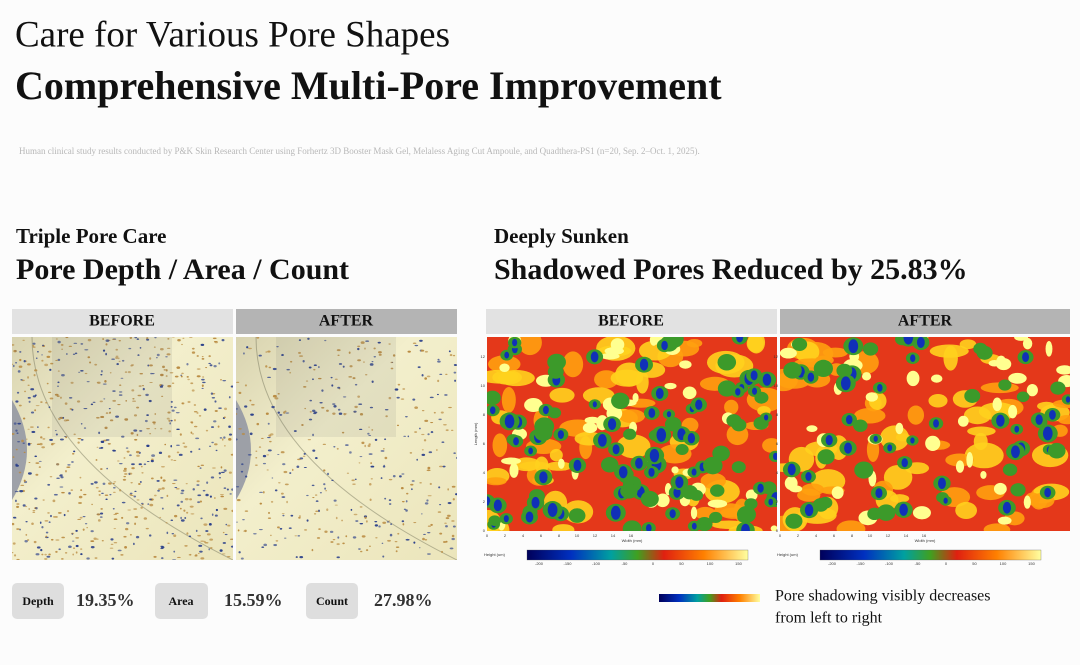  Describe the element at coordinates (816, 535) in the screenshot. I see `x-tick-label: 4` at that location.